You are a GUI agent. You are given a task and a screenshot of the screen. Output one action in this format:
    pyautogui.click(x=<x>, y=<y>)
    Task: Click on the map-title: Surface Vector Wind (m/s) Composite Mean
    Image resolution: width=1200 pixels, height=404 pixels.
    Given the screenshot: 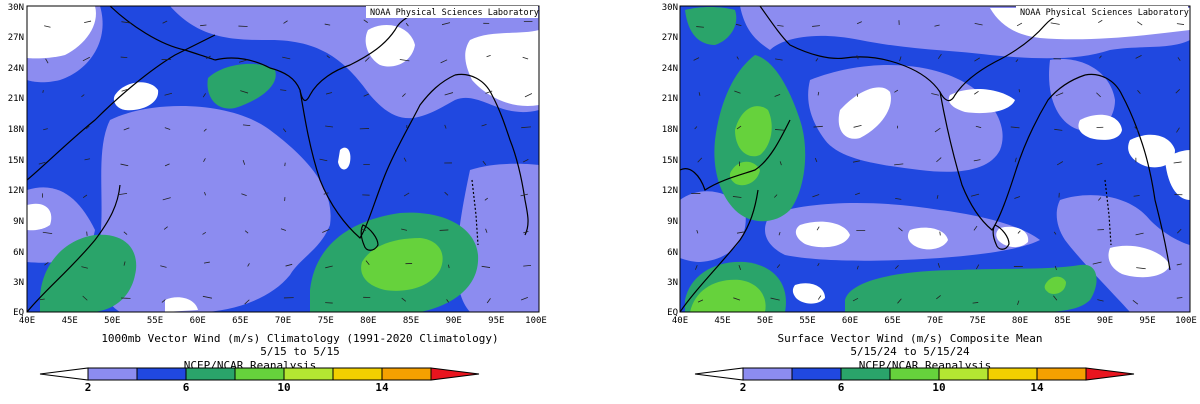 What is the action you would take?
    pyautogui.click(x=910, y=338)
    